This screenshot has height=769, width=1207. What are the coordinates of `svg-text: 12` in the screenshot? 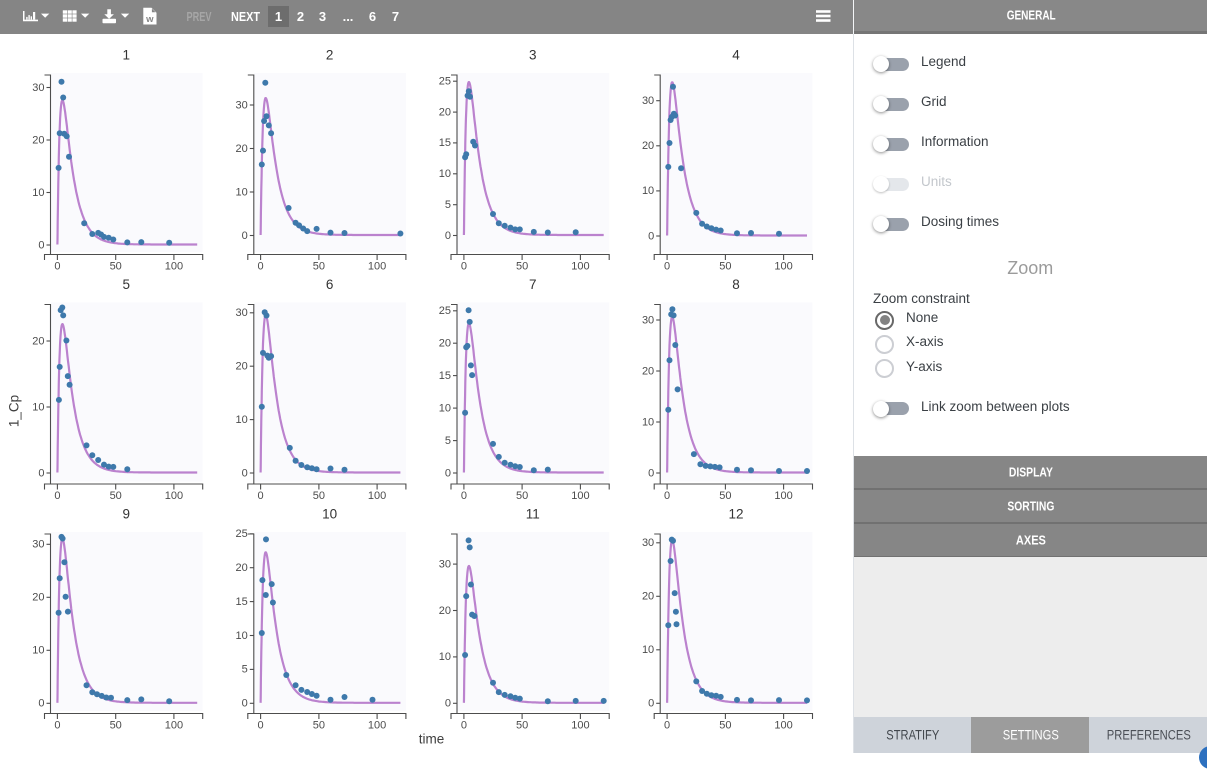 It's located at (735, 514).